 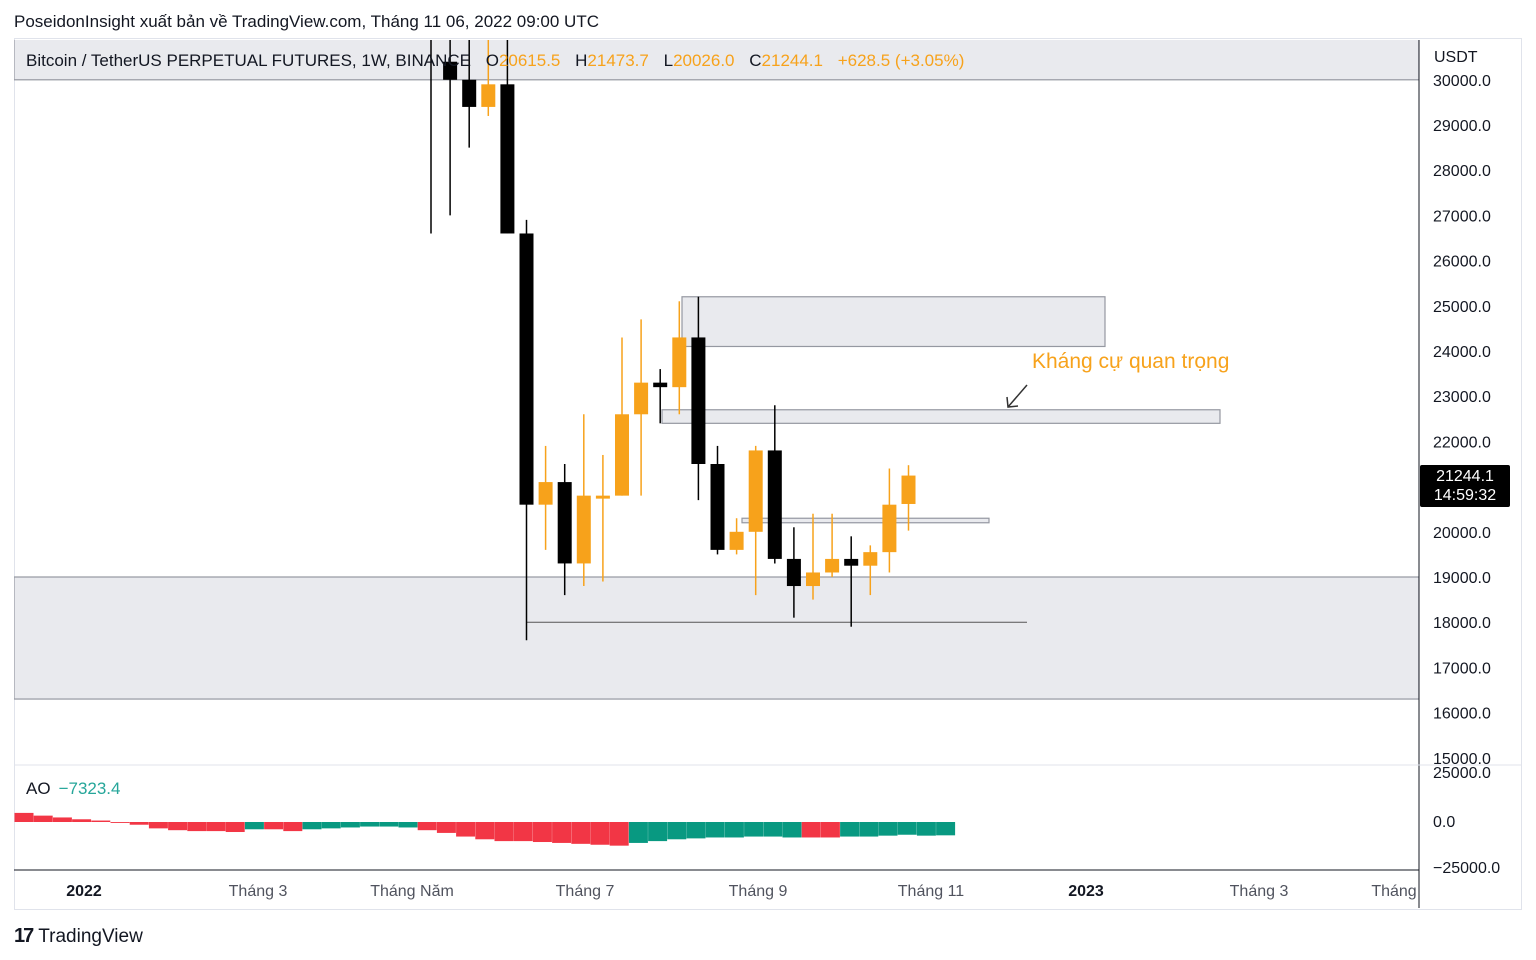 I want to click on close-value: 21244.1, so click(x=792, y=60).